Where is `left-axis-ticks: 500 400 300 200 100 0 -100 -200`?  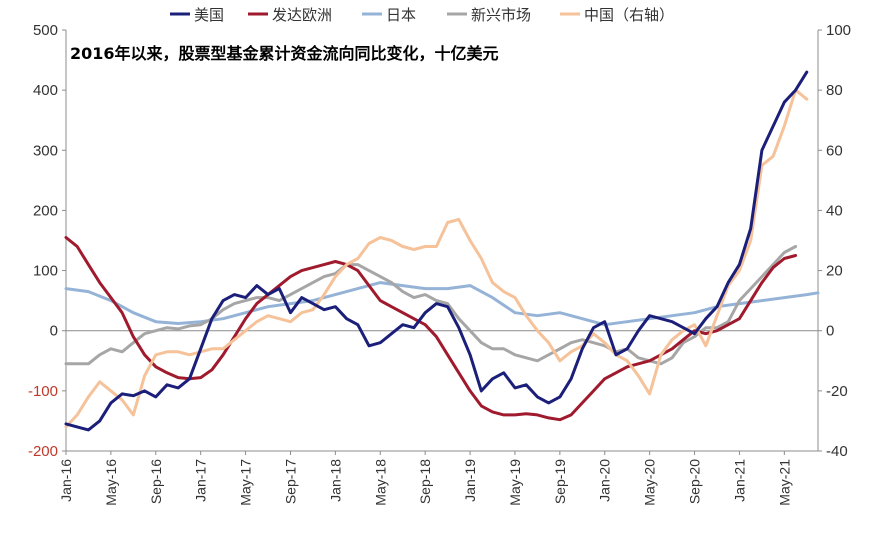
left-axis-ticks: 500 400 300 200 100 0 -100 -200 is located at coordinates (47, 241).